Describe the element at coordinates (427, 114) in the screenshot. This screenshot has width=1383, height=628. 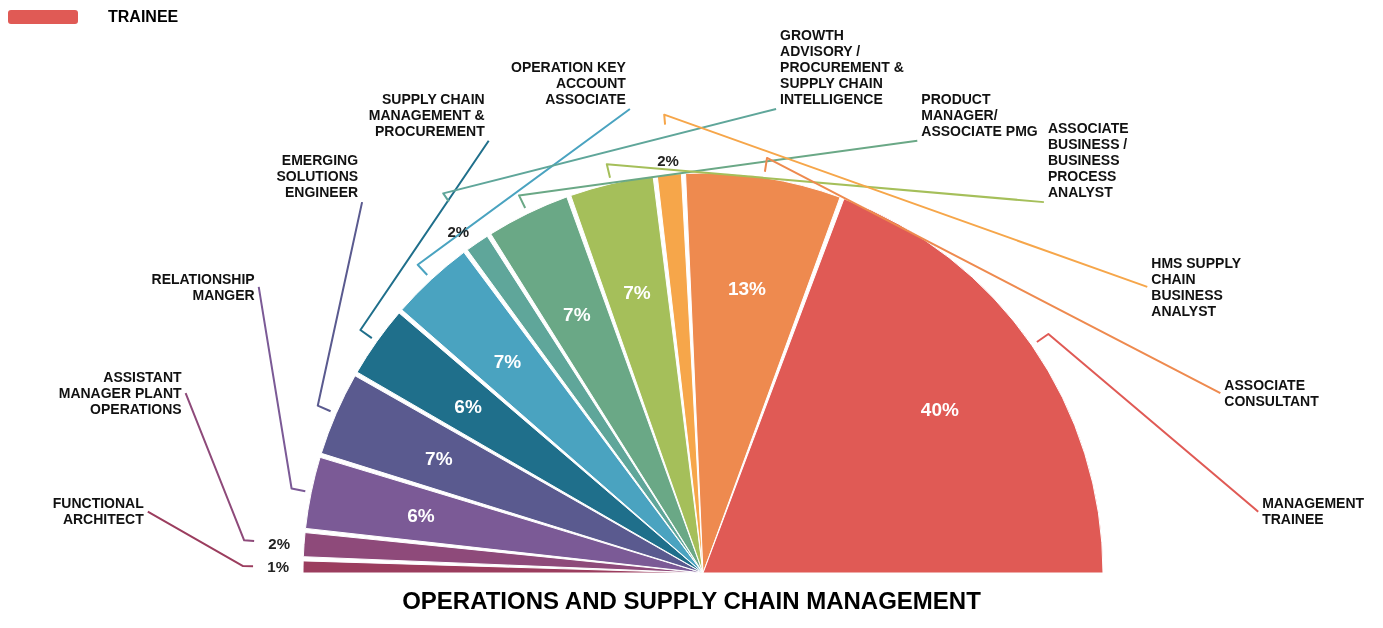
I see `slice-label: SUPPLY CHAIN MANAGEMENT & PROCUREMENT` at that location.